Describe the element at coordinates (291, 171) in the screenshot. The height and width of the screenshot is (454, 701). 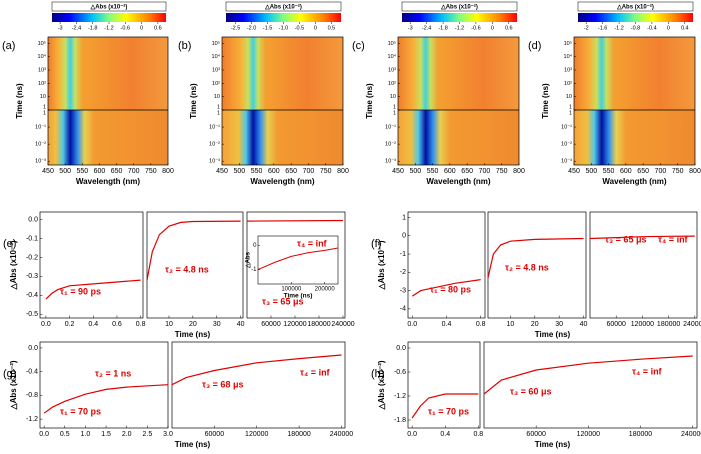
I see `x-tick-label: 650` at that location.